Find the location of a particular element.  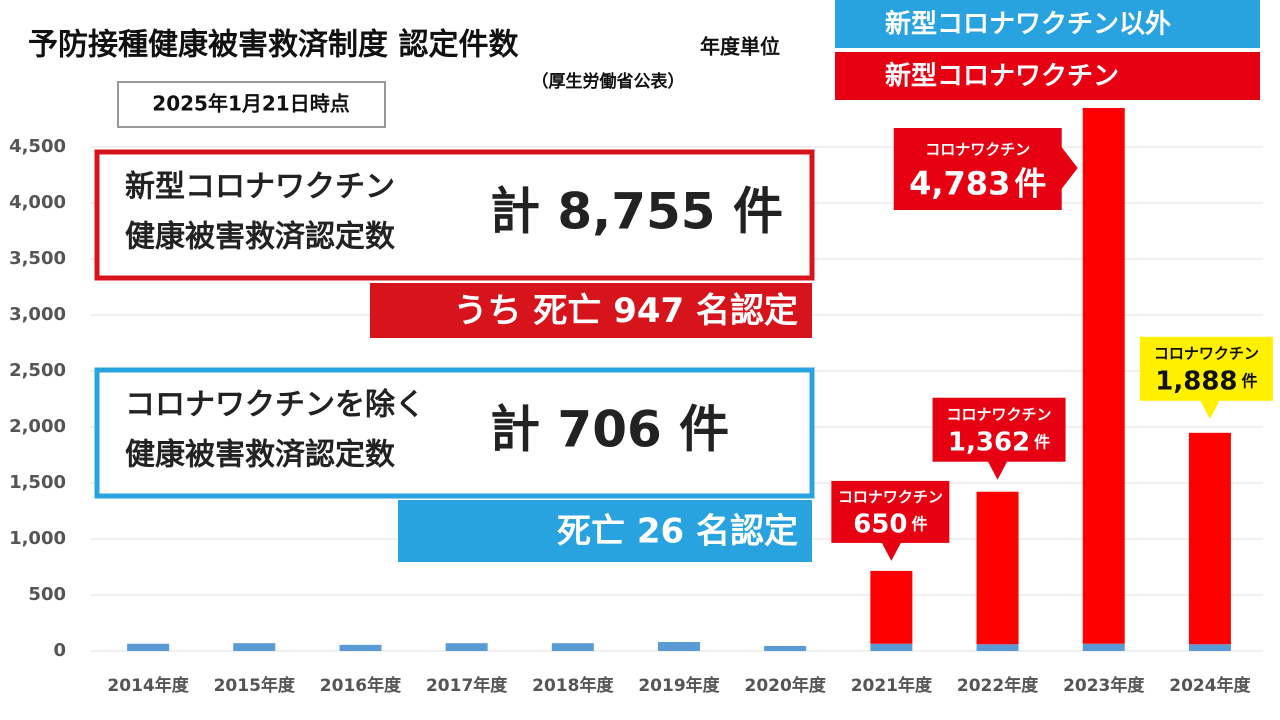

x-tick-label: 2018年度 is located at coordinates (573, 685).